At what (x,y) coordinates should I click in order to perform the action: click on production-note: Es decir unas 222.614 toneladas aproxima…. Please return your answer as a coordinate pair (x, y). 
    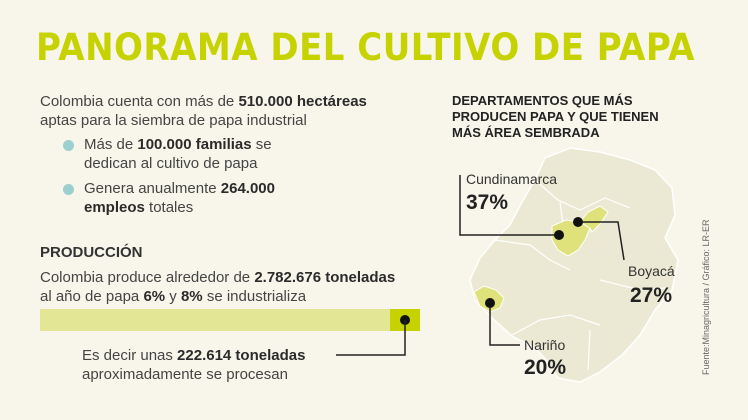
    Looking at the image, I should click on (194, 365).